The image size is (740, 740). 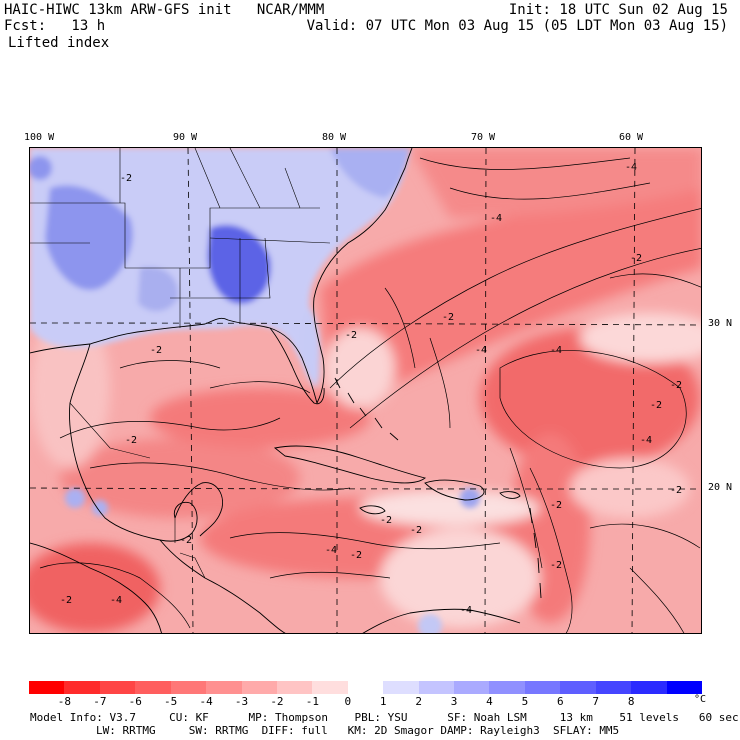 What do you see at coordinates (312, 701) in the screenshot?
I see `colorbar-tick-label: -1` at bounding box center [312, 701].